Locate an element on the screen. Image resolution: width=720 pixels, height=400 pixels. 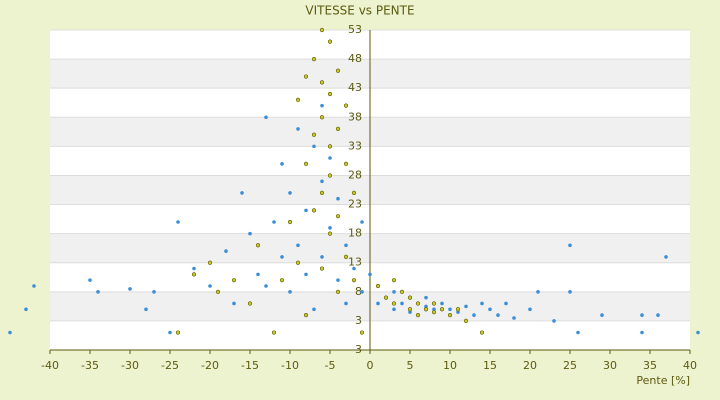
y-tick-label: 38 is located at coordinates (355, 116).